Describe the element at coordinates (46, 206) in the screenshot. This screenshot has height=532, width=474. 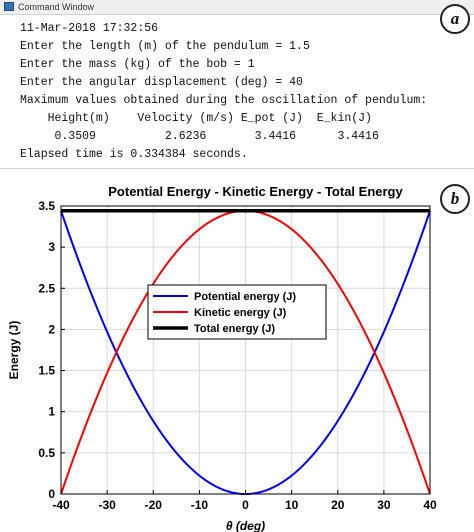
I see `y-tick-label: 3.5` at that location.